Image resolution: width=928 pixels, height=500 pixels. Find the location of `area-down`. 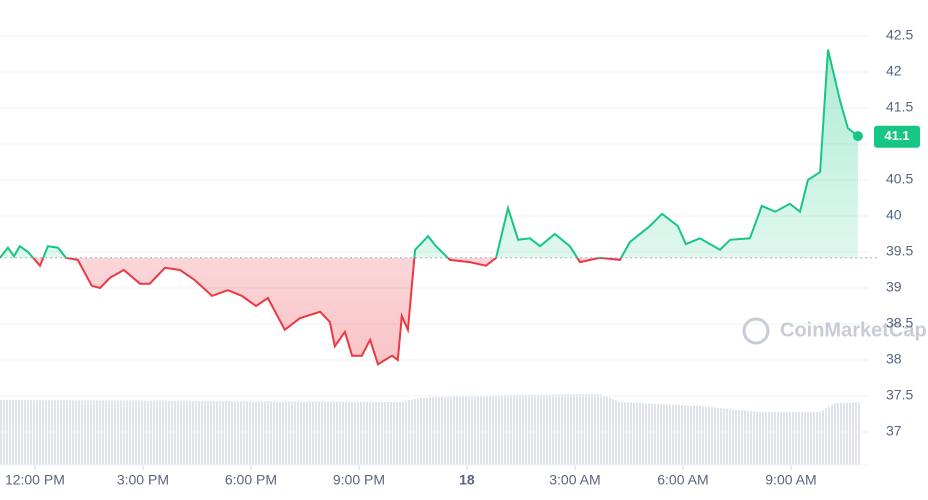

area-down is located at coordinates (311, 311).